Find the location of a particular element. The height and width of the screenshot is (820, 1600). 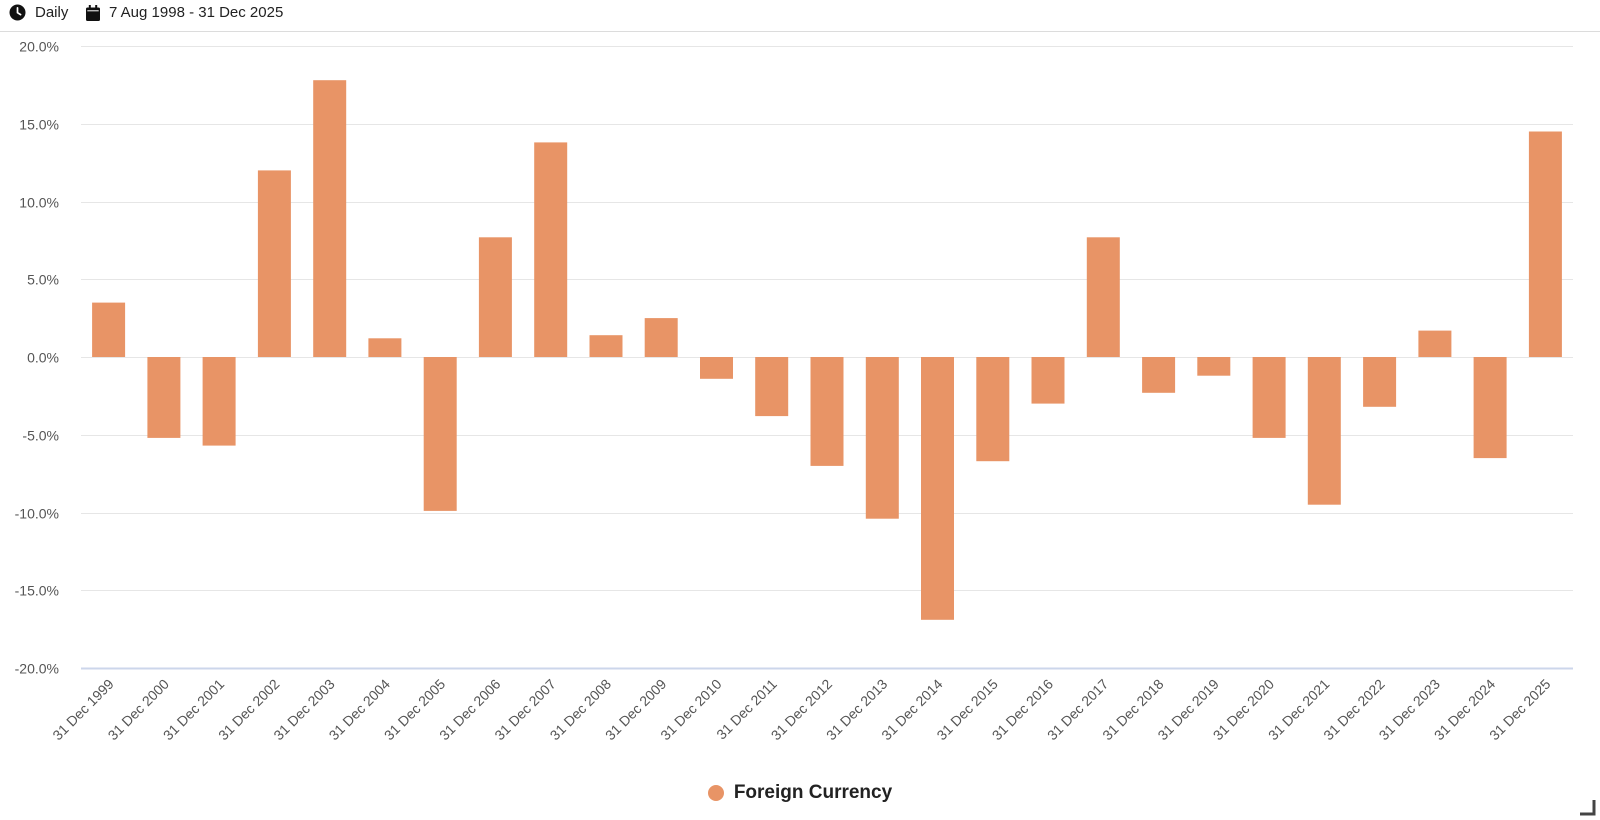

chart-toolbar: Daily 7 Aug 1998 - 31 Dec 2025 is located at coordinates (800, 16).